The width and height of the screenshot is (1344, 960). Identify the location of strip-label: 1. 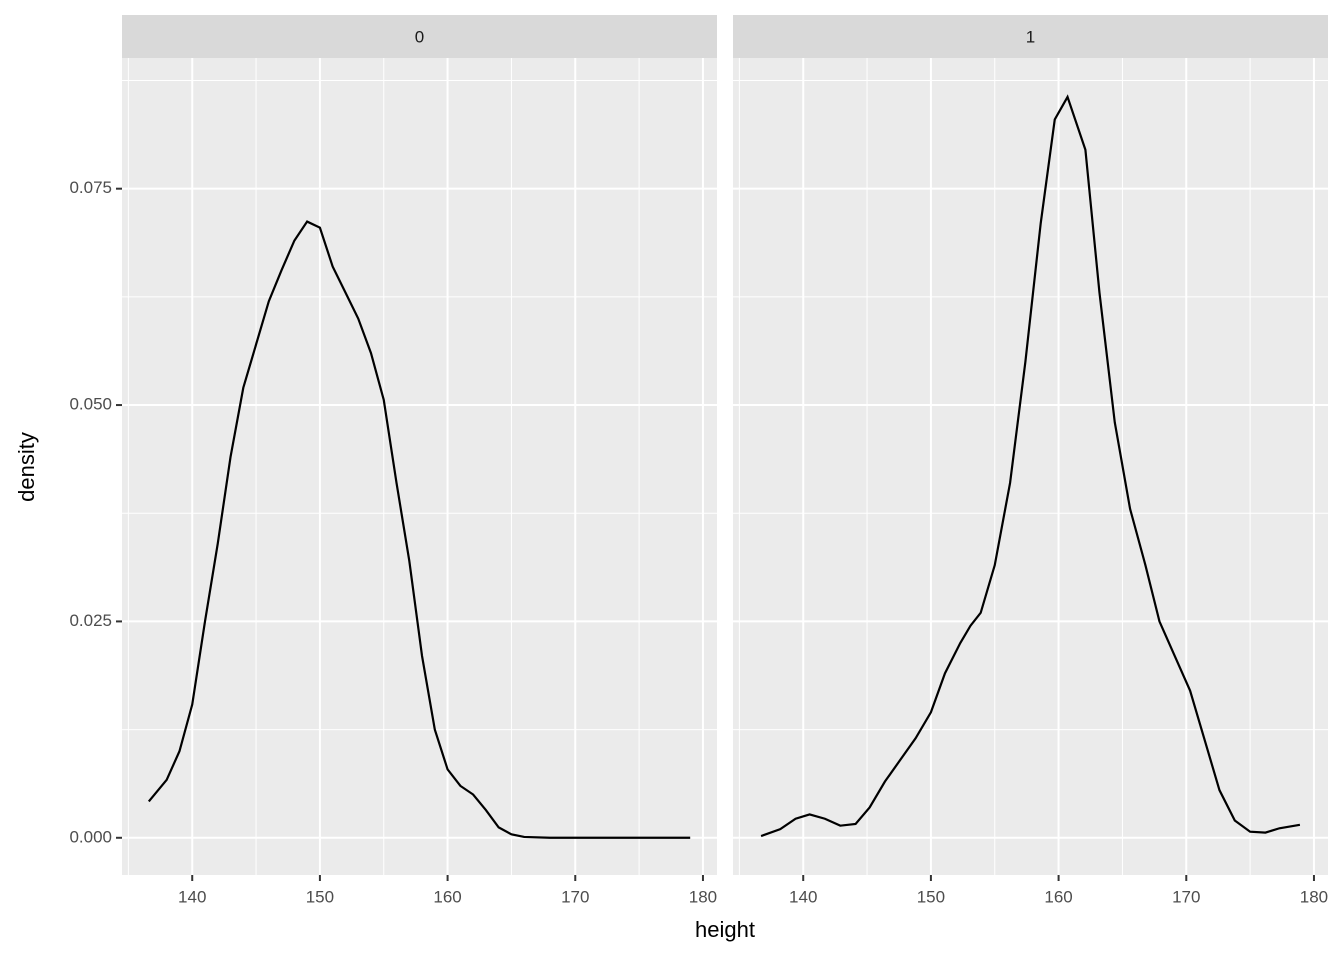
(1030, 36).